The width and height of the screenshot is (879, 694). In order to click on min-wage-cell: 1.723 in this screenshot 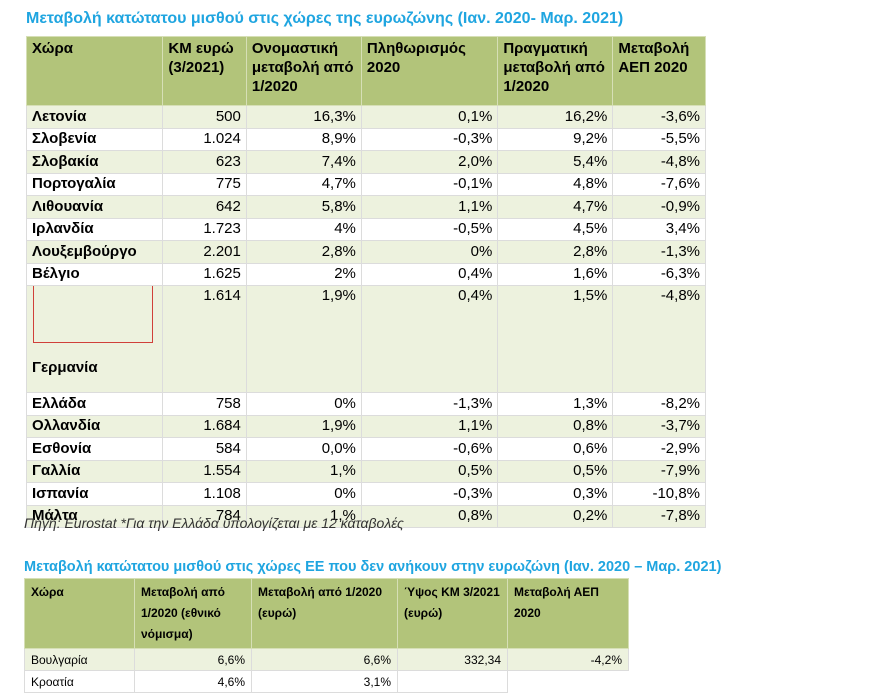, I will do `click(204, 229)`.